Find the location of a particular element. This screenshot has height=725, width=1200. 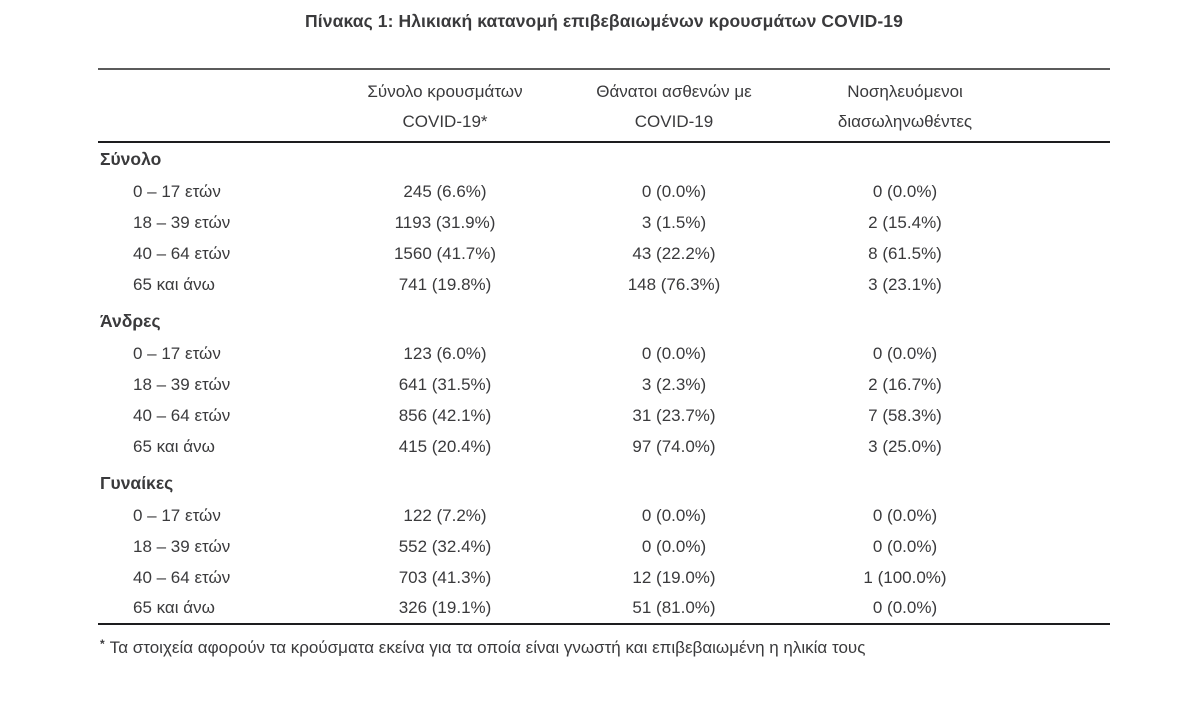

cases-value: 123 (6.0%) is located at coordinates (445, 353).